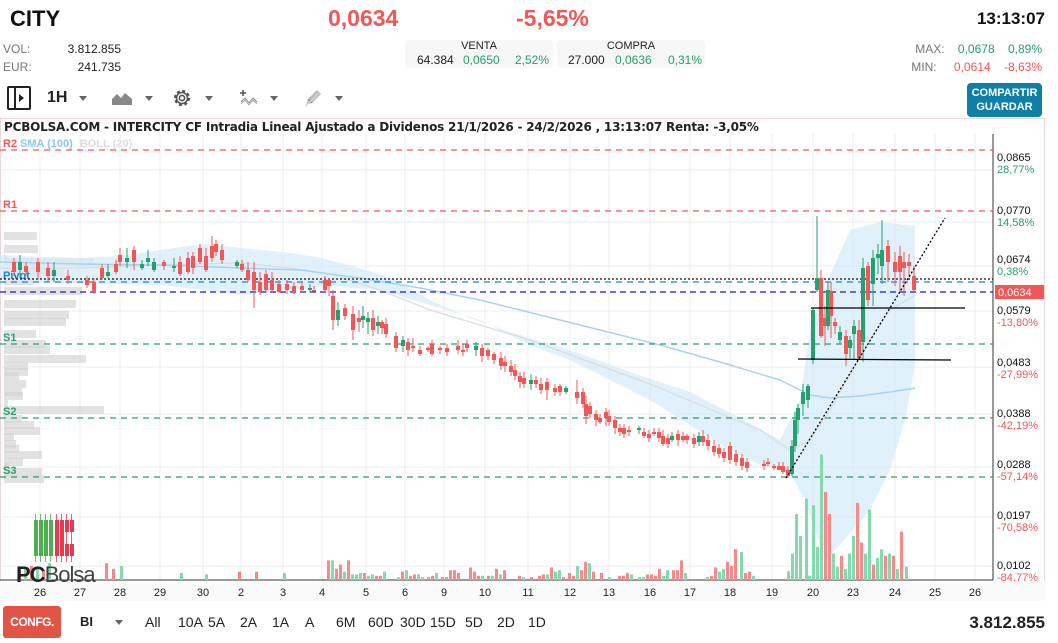 This screenshot has height=643, width=1058. Describe the element at coordinates (249, 622) in the screenshot. I see `range-2a: 2A` at that location.